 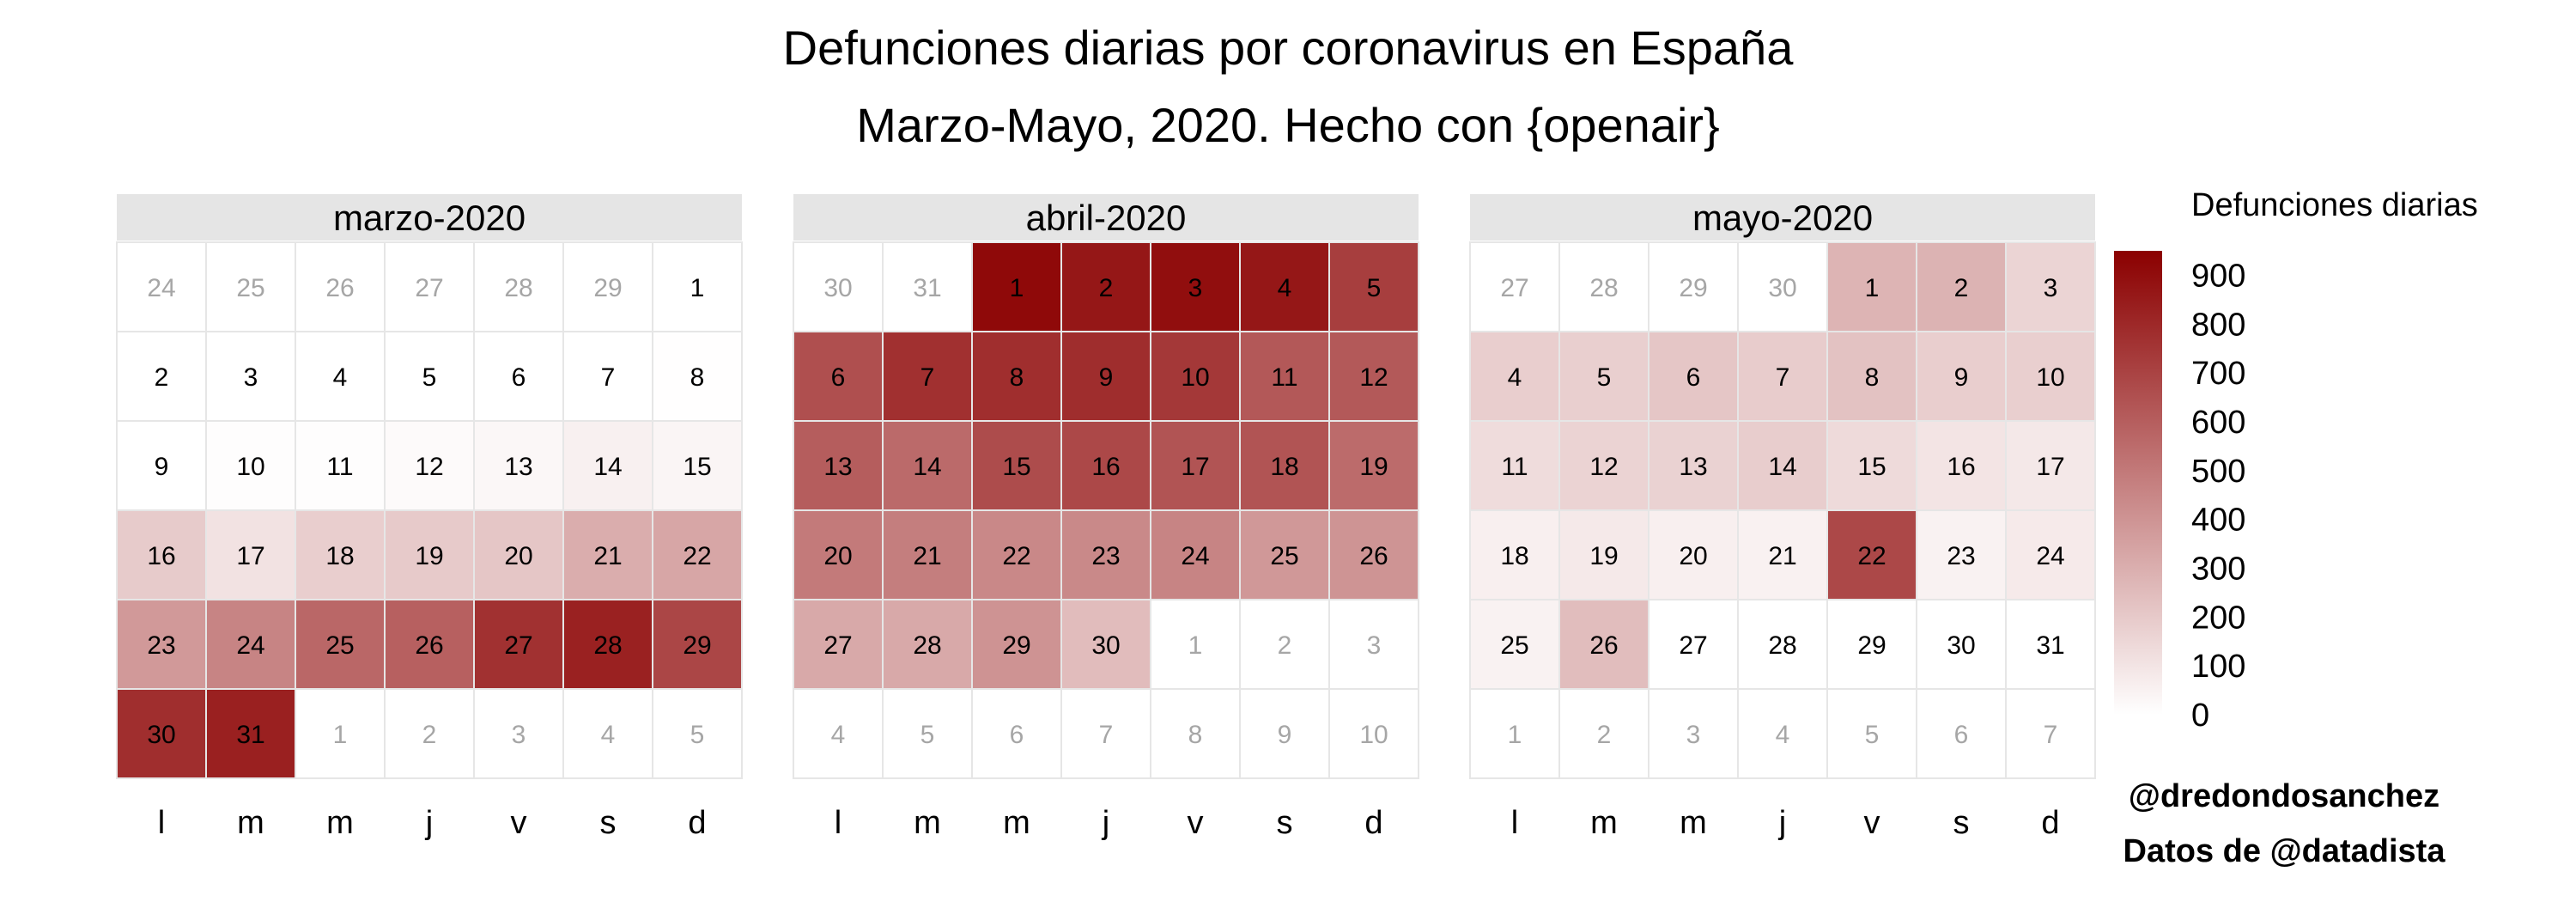 I want to click on day-label: 29, so click(x=607, y=288).